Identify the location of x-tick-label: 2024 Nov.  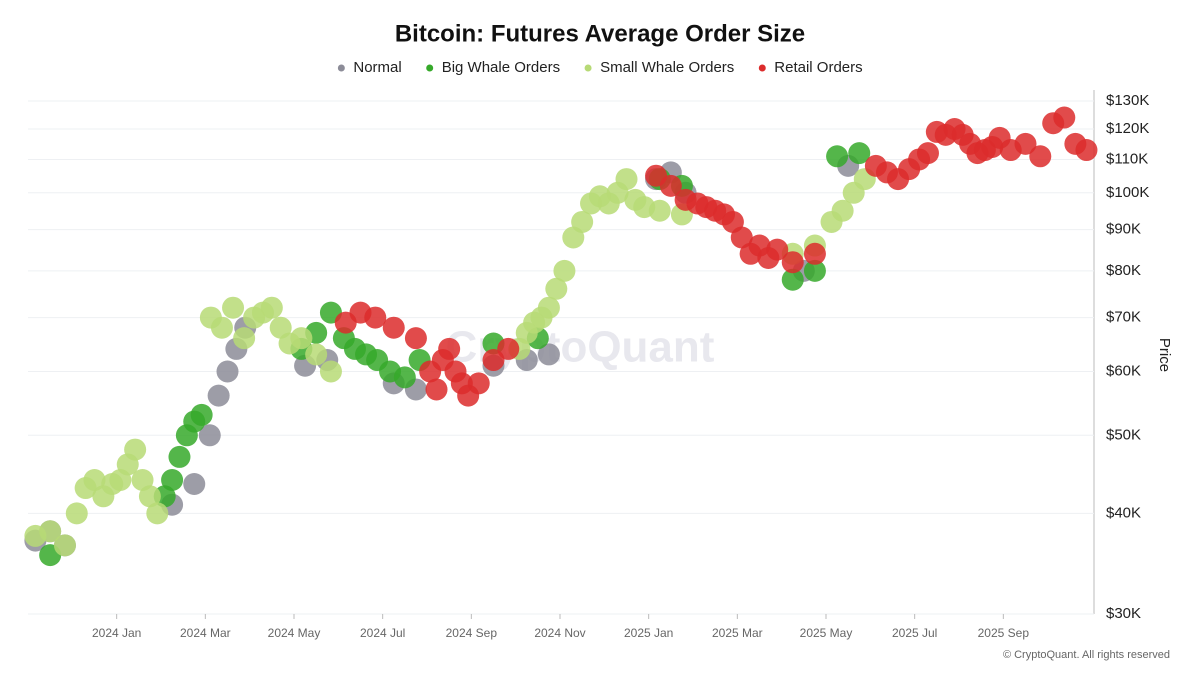
(559, 633).